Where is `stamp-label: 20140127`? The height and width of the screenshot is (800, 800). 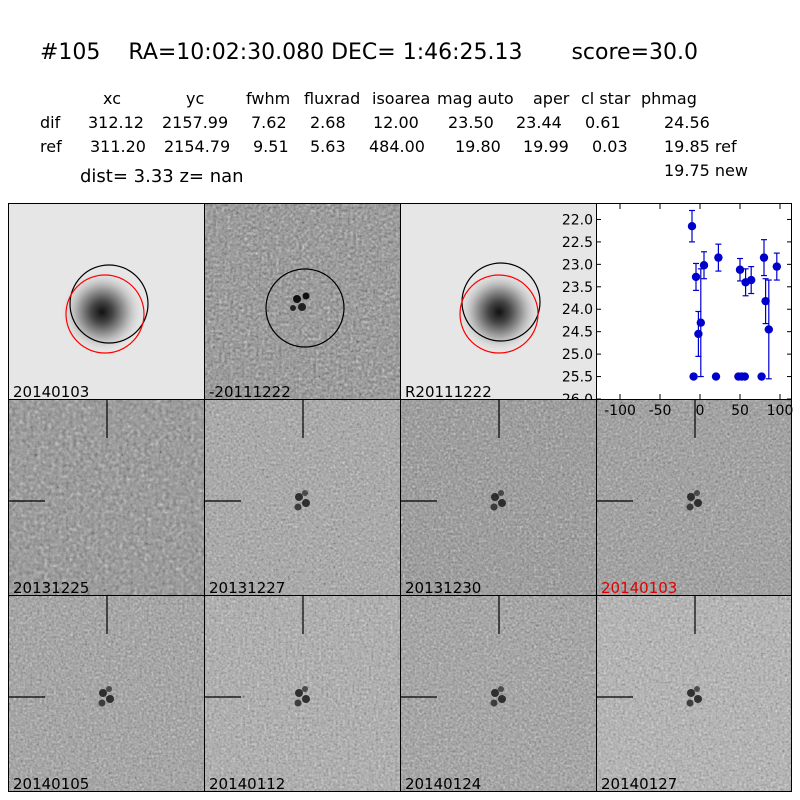
stamp-label: 20140127 is located at coordinates (639, 783).